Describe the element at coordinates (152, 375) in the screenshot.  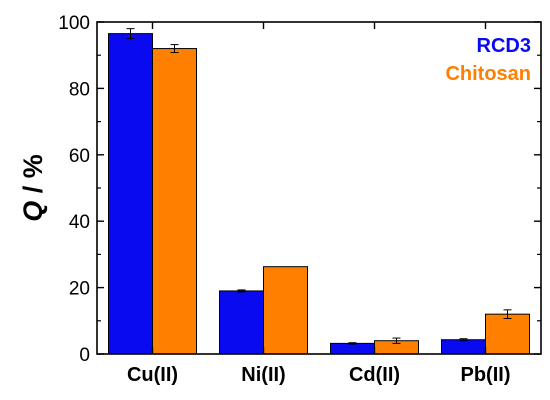
I see `x-category-label: Cu(II)` at that location.